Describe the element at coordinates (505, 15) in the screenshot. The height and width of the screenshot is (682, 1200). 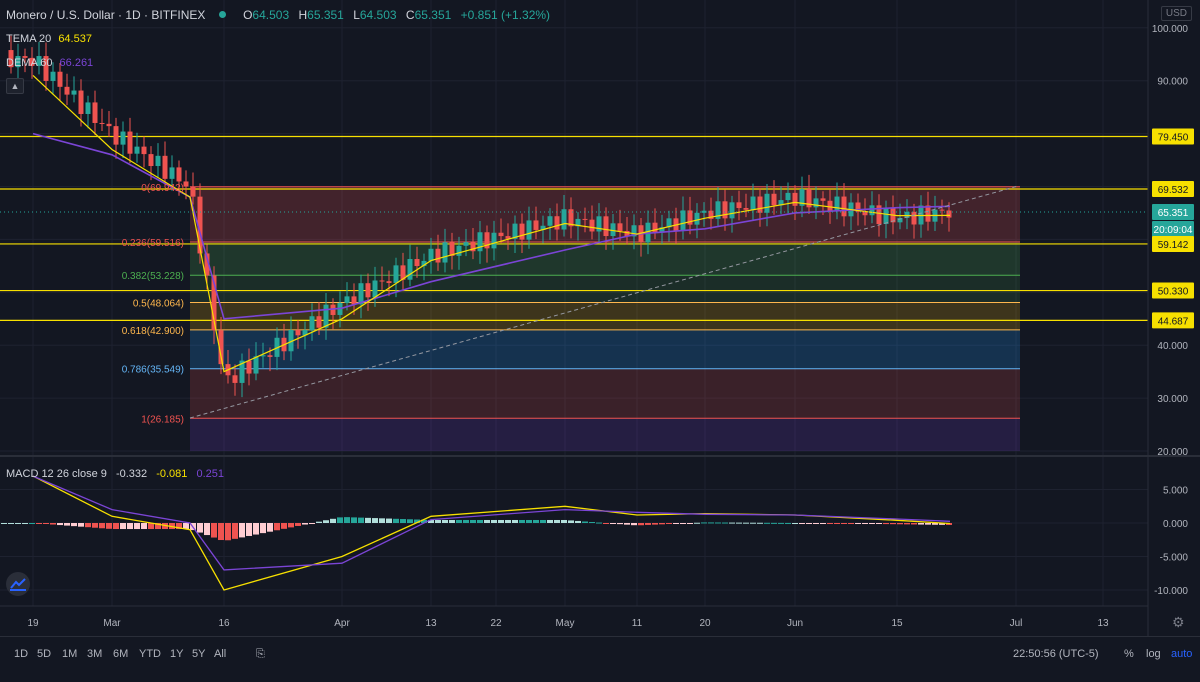
I see `change-value: +0.851 (+1.32%)` at that location.